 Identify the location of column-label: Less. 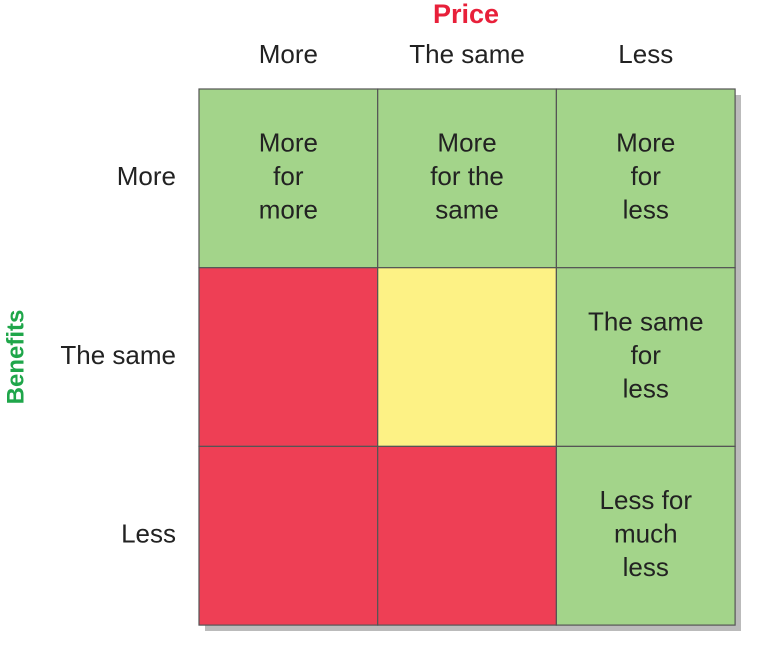
(645, 54).